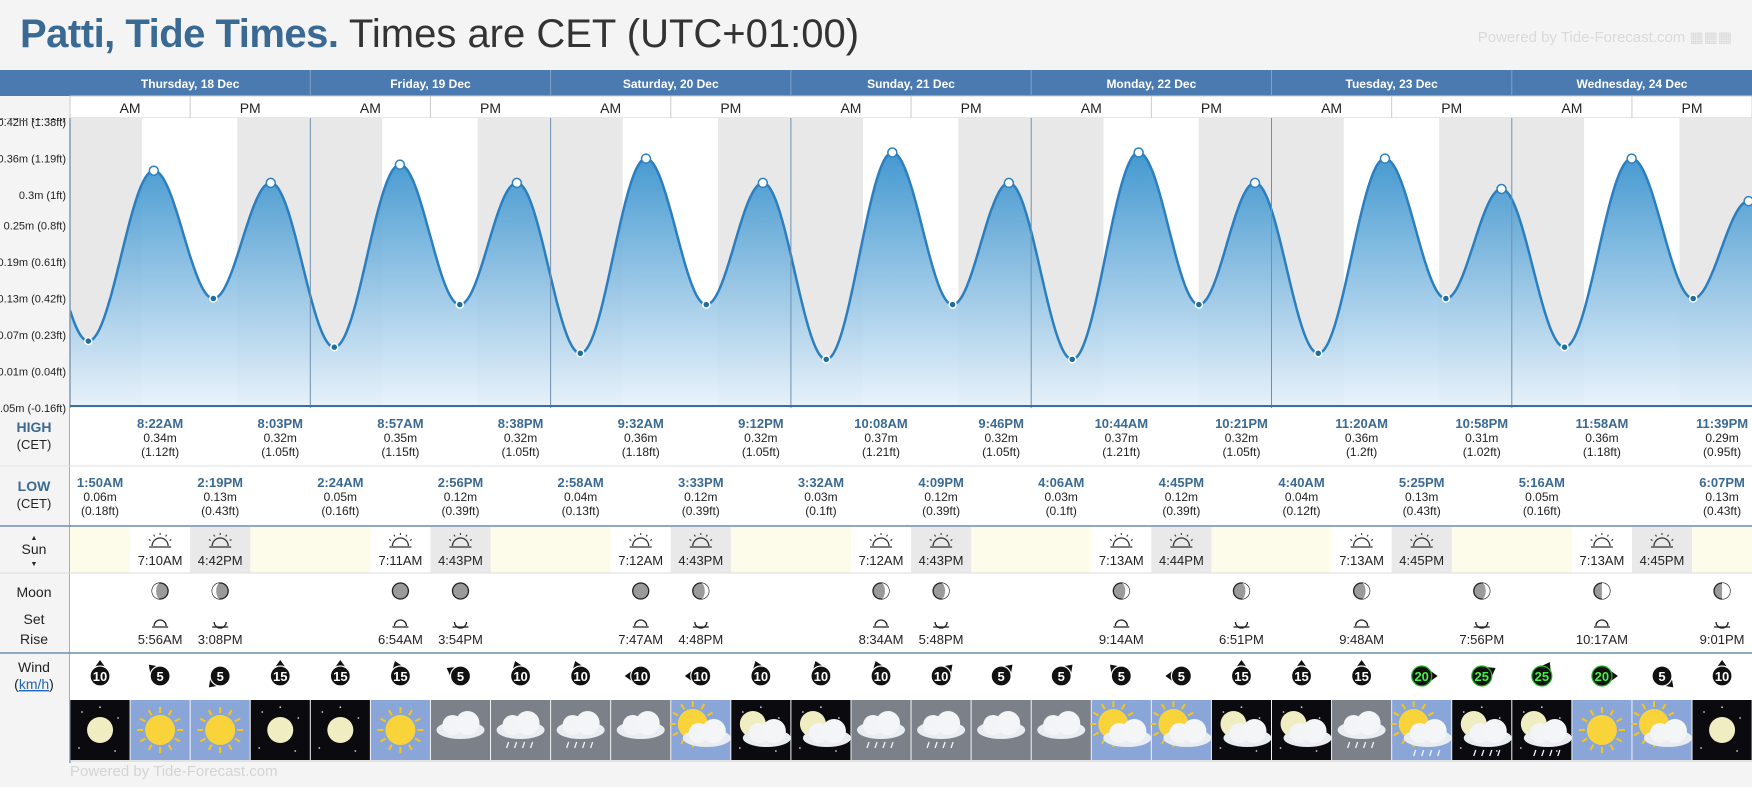 The image size is (1752, 787). I want to click on powered-by-top: Powered by Tide-Forecast.com ▦▦▦, so click(1604, 37).